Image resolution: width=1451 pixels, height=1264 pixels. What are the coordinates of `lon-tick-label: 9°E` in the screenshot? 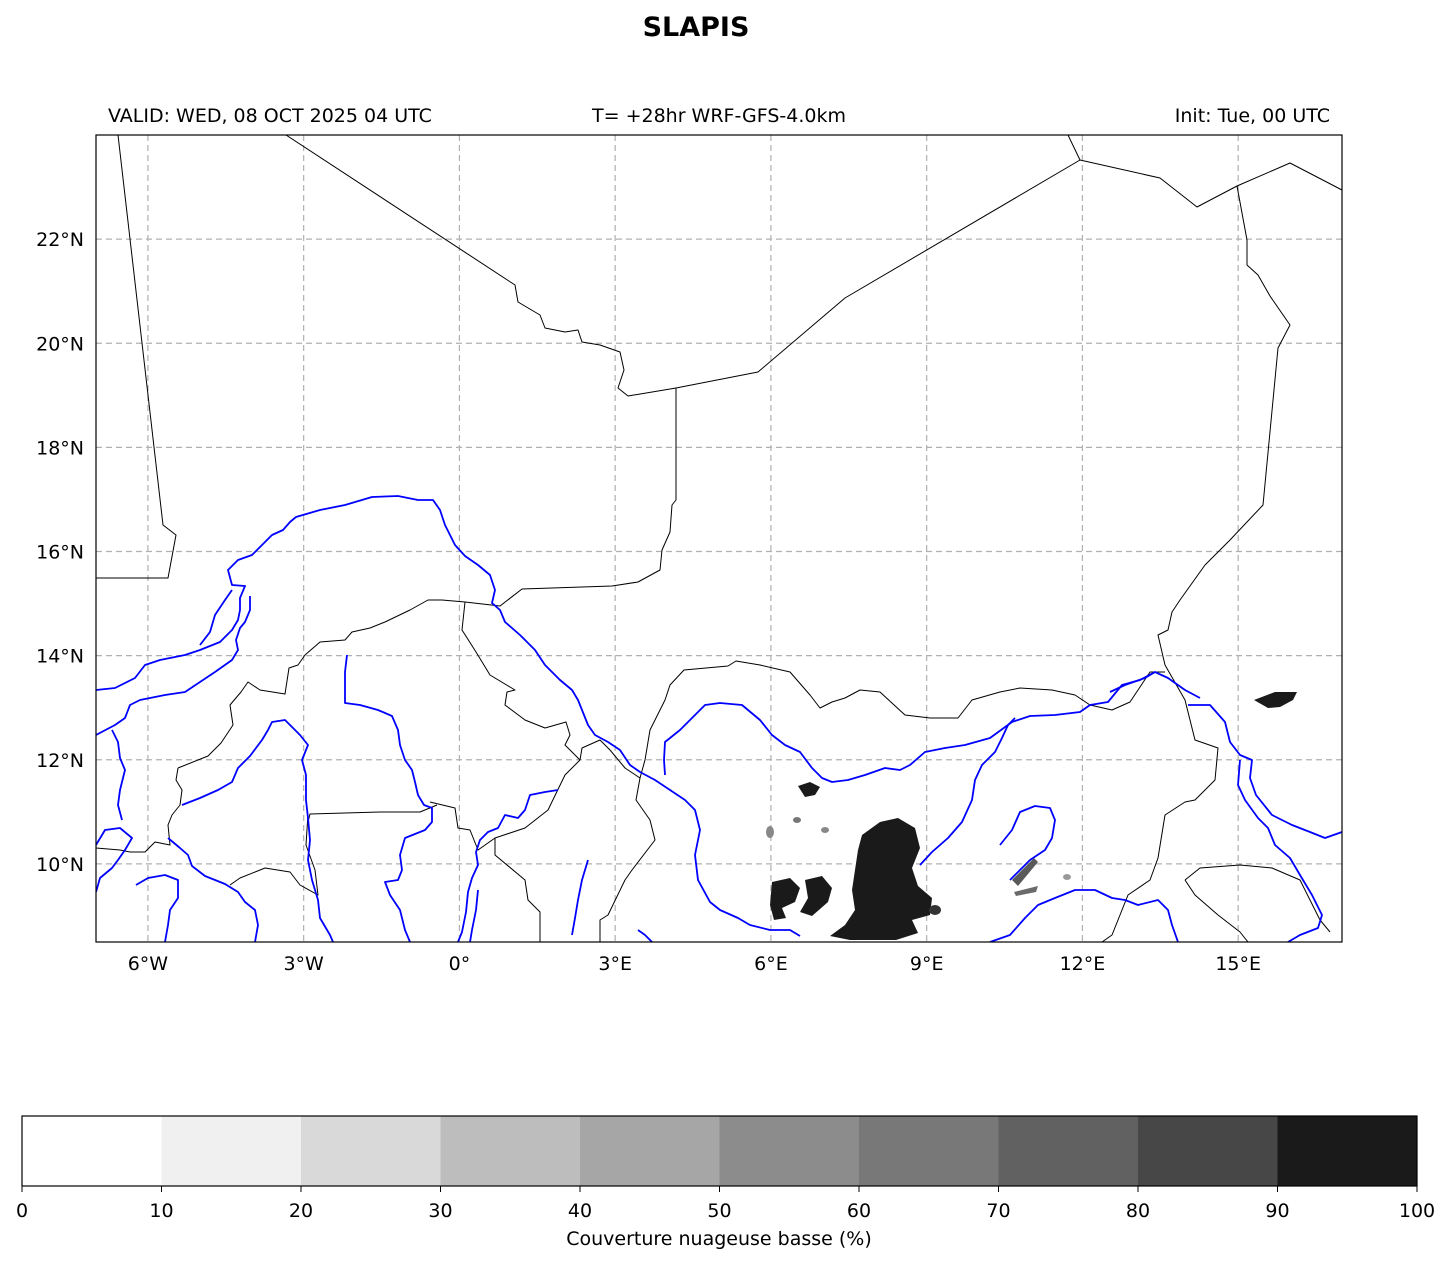 It's located at (927, 964).